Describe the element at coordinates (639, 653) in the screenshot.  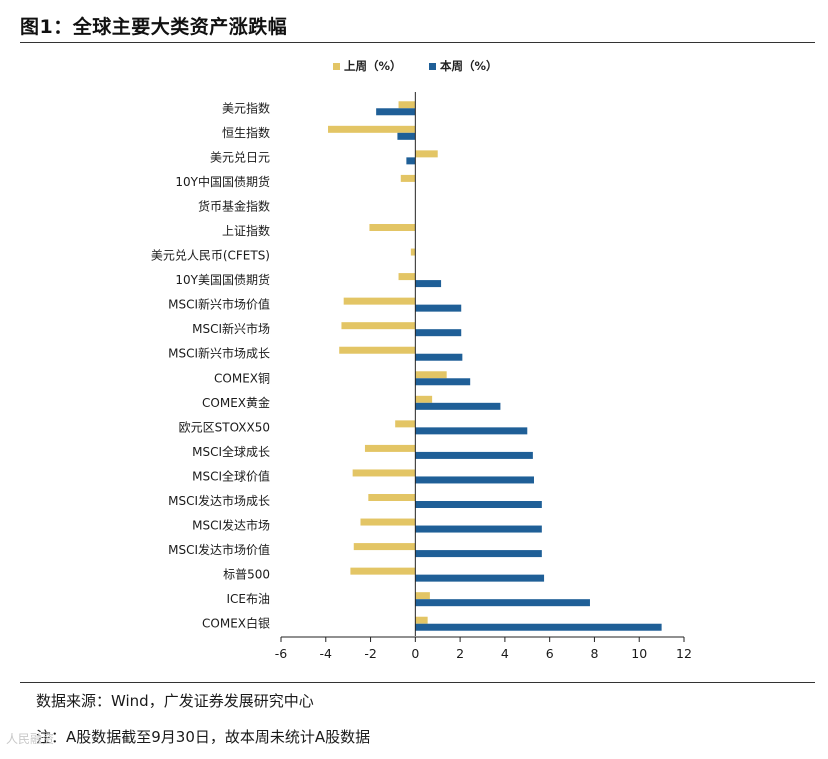
I see `x-tick-label: 10` at that location.